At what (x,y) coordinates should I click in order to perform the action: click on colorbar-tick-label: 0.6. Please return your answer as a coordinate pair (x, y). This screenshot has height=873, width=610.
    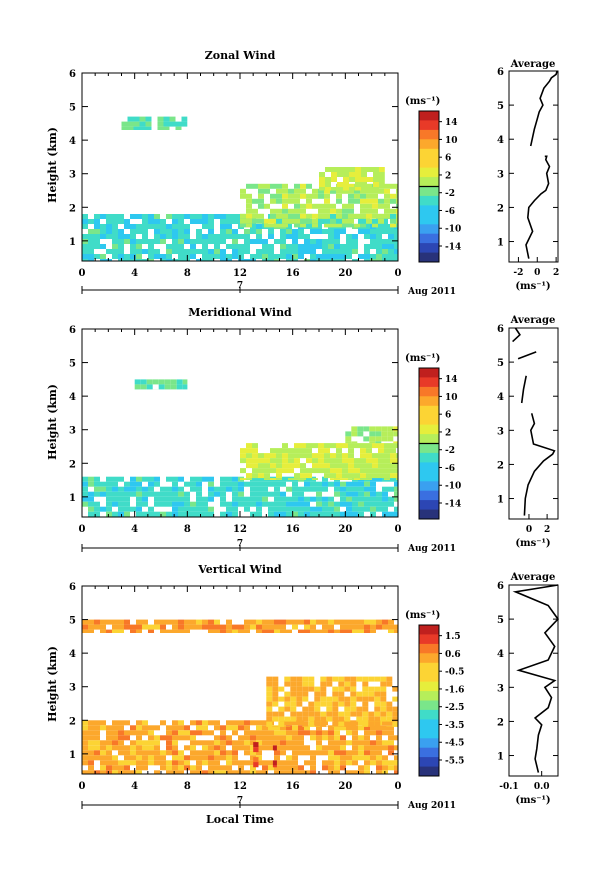
    Looking at the image, I should click on (453, 655).